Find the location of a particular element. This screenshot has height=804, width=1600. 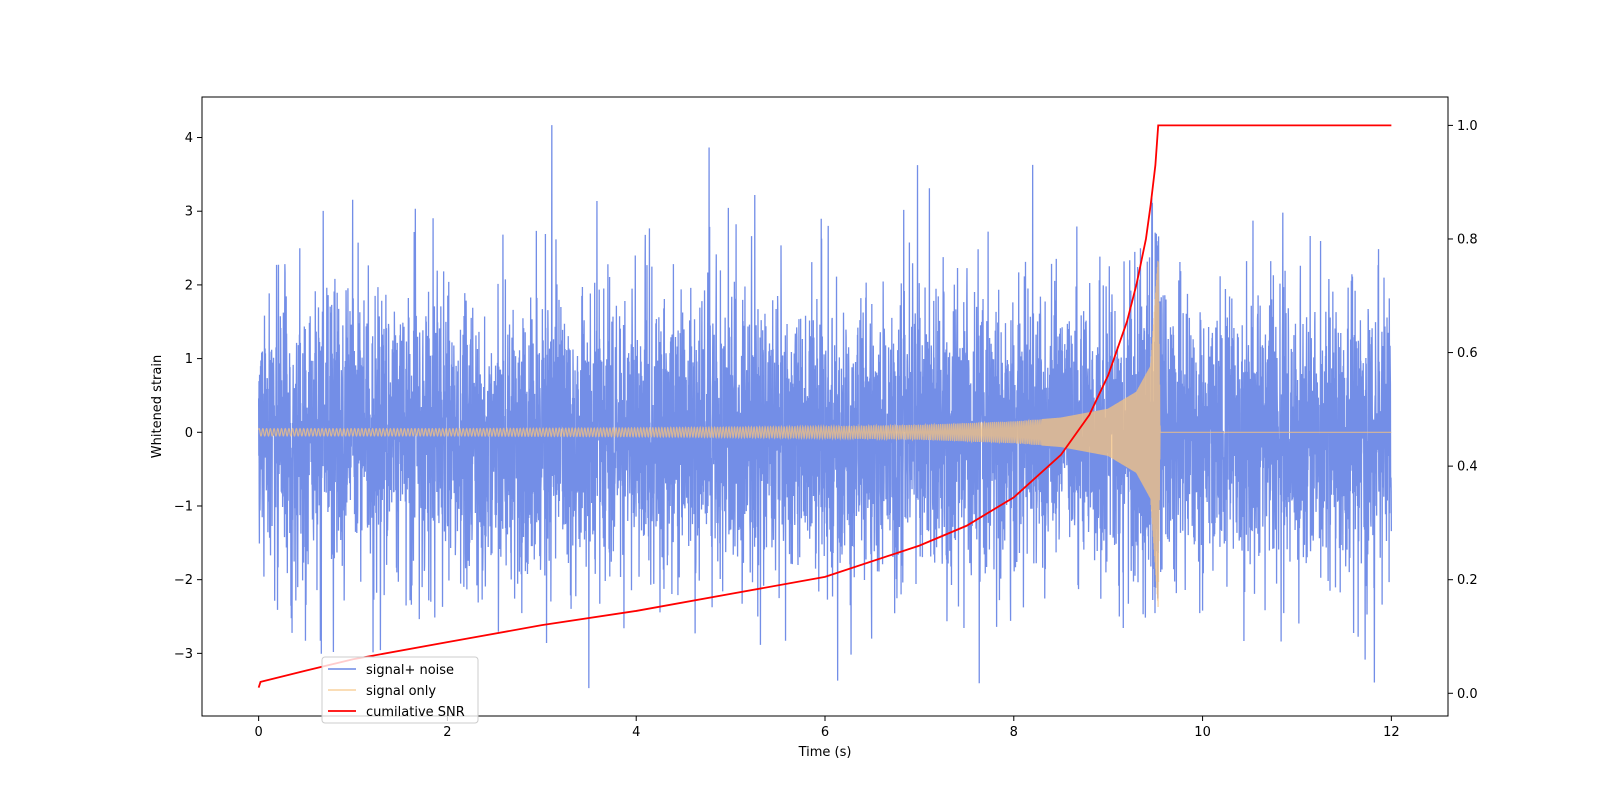

y-tick-label: −3 is located at coordinates (183, 654).